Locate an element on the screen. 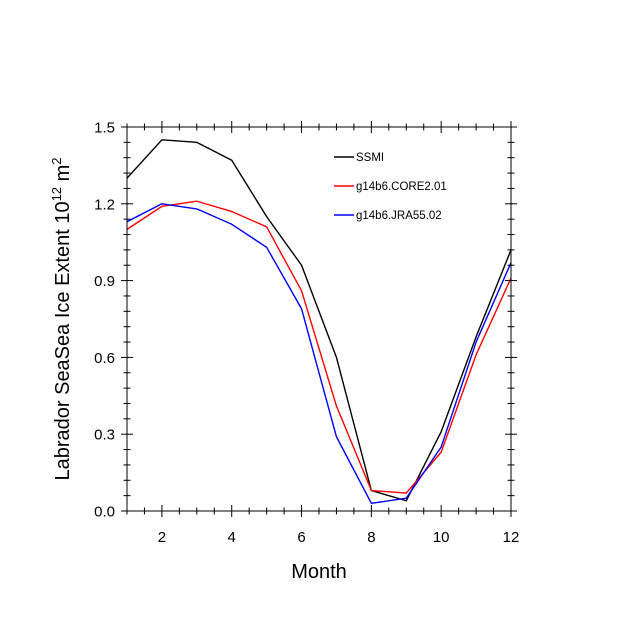 The height and width of the screenshot is (638, 638). y-tick-label: 0.6 is located at coordinates (104, 358).